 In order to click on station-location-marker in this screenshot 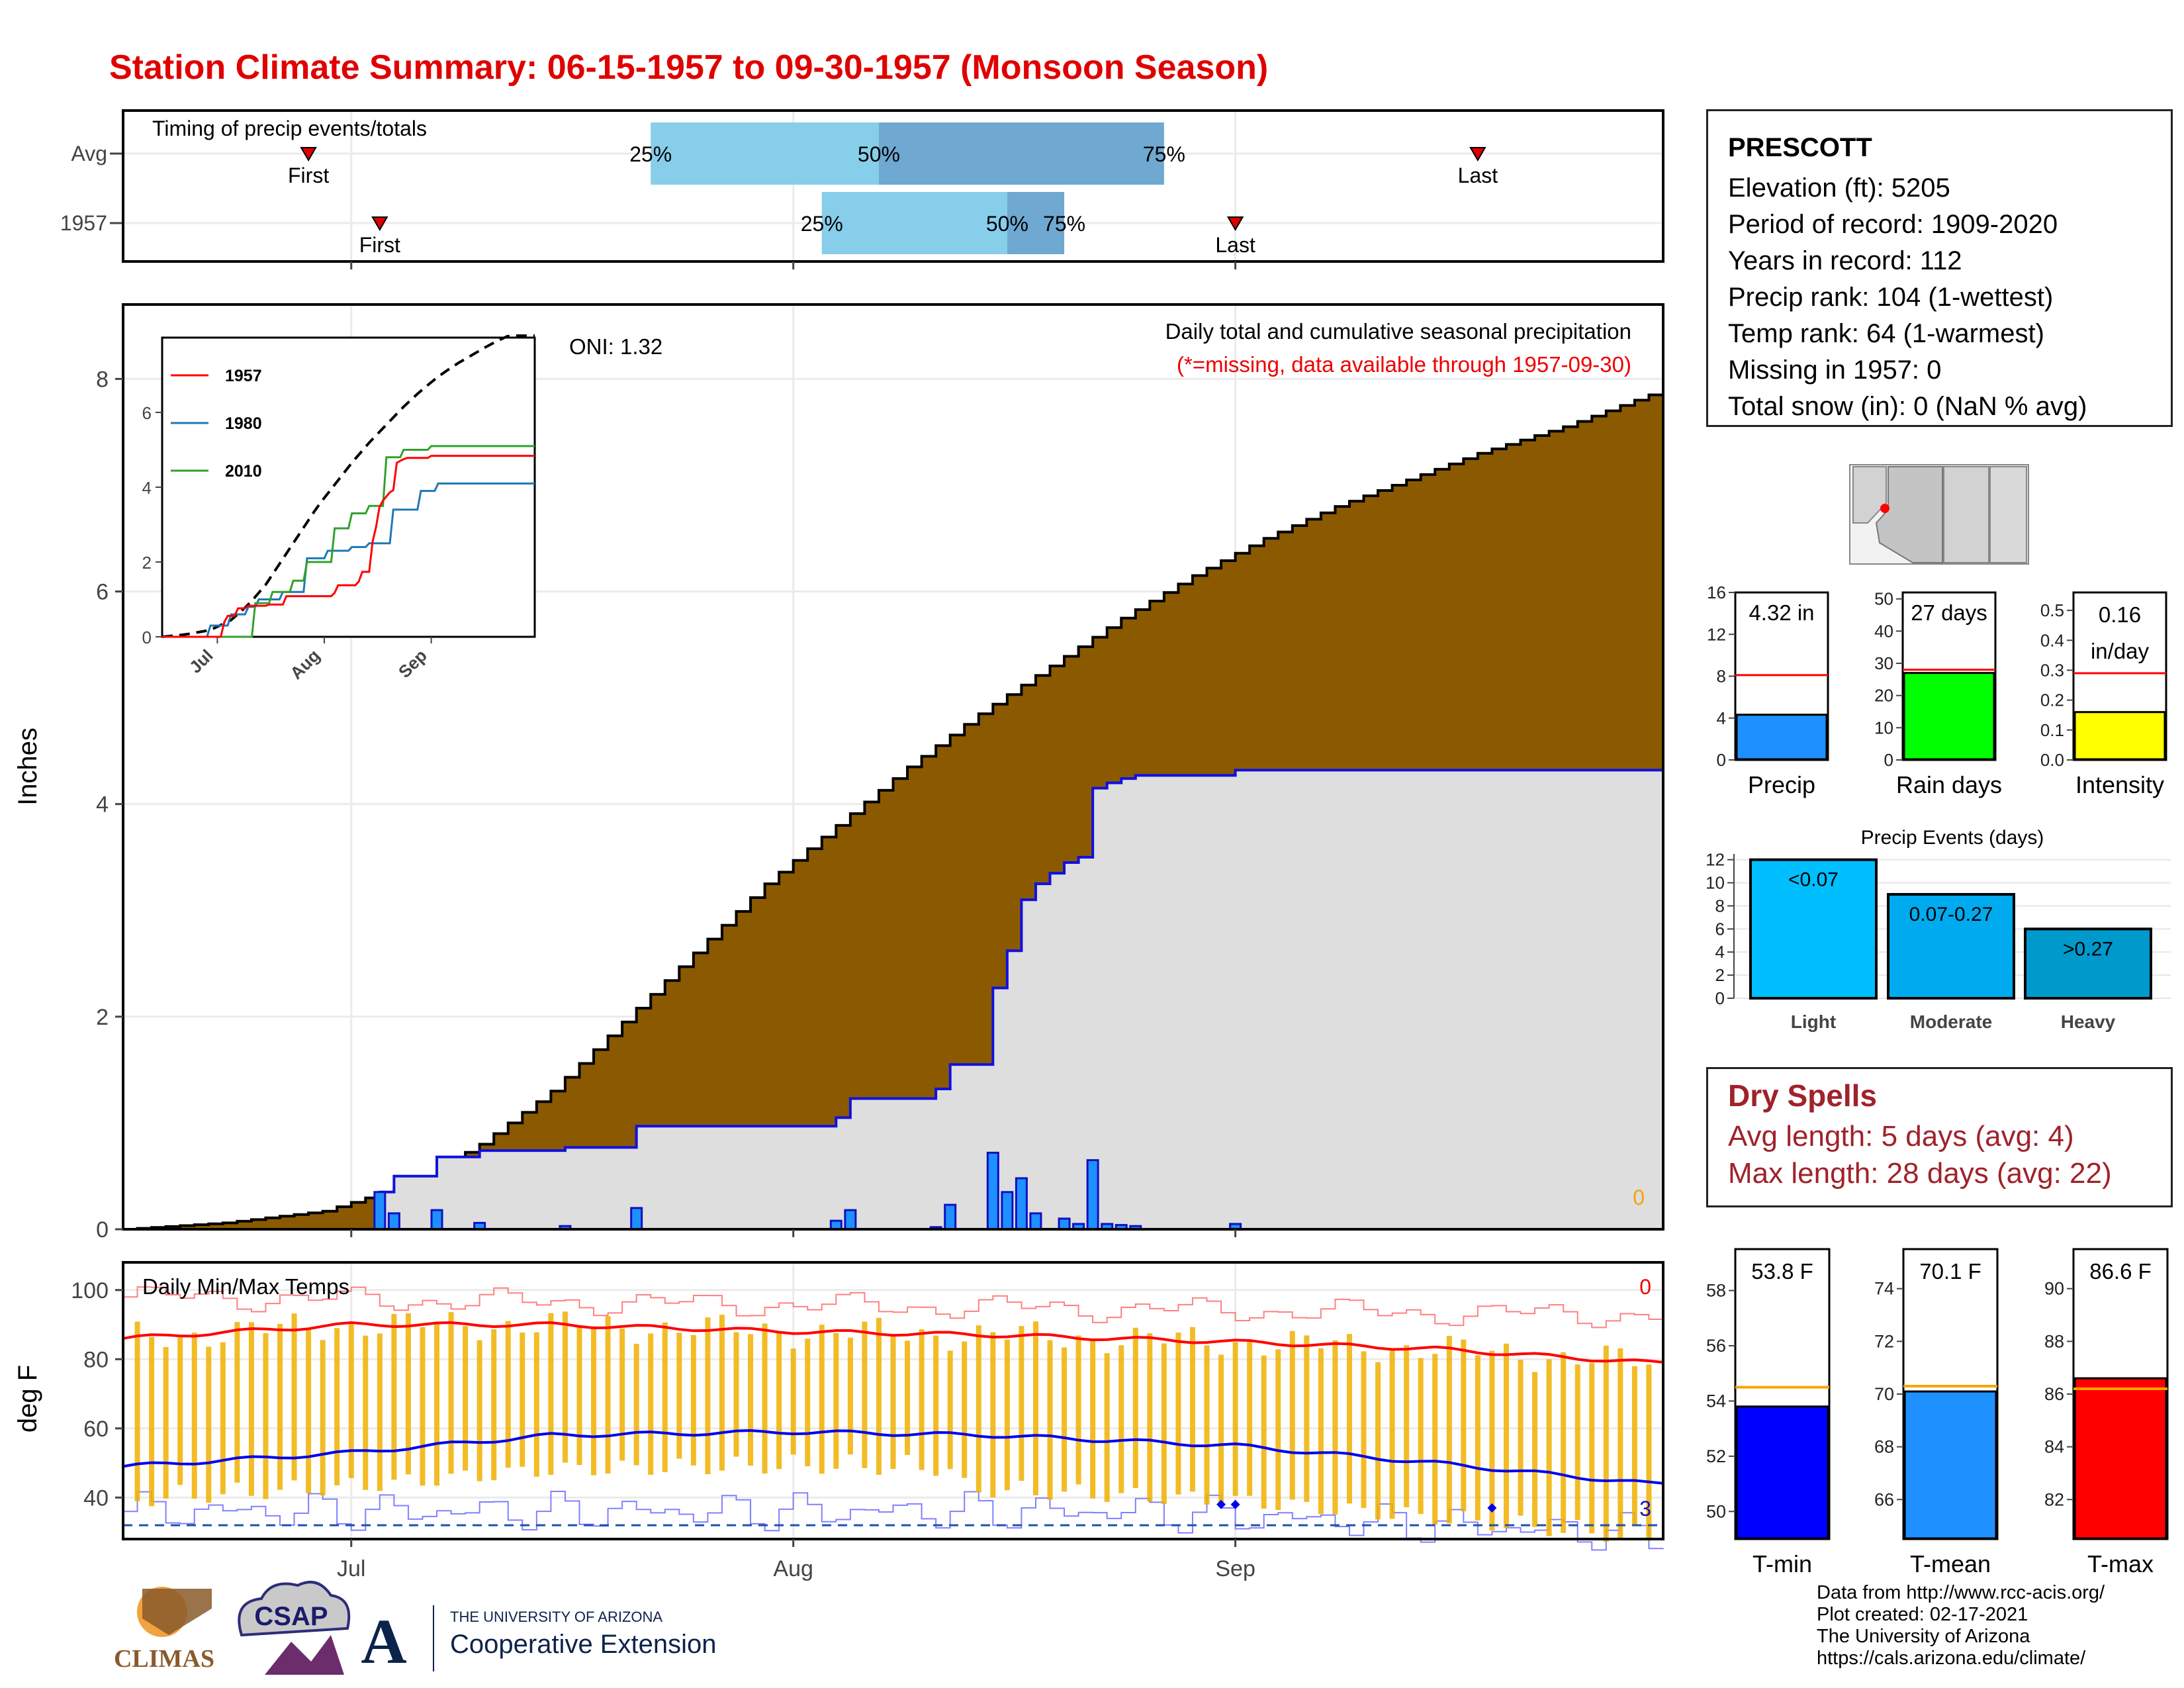, I will do `click(1885, 508)`.